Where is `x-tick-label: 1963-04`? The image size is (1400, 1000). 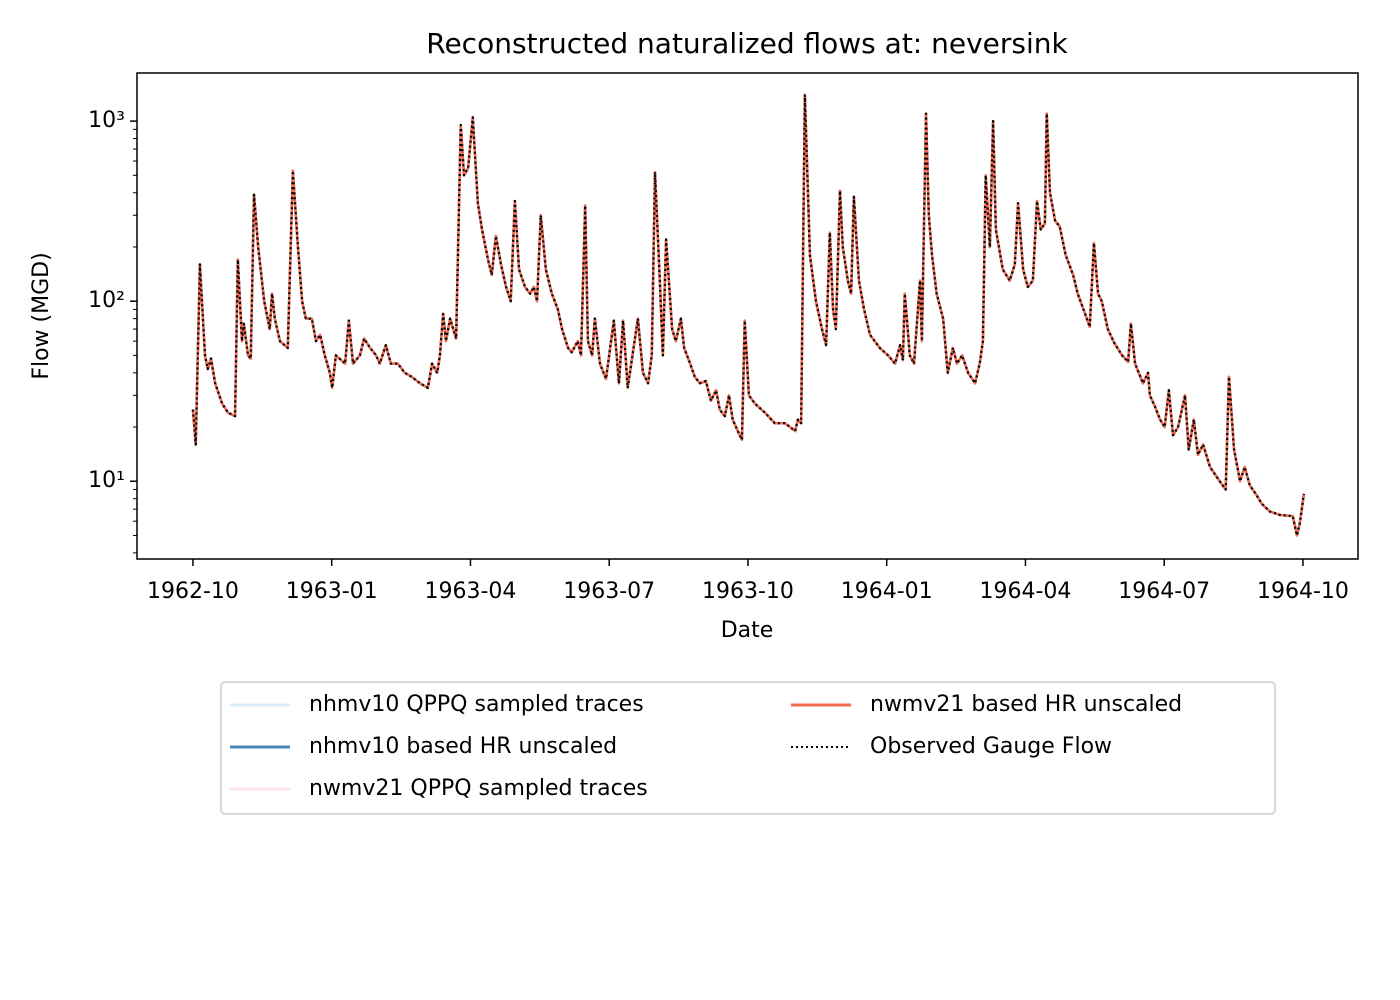 x-tick-label: 1963-04 is located at coordinates (471, 591).